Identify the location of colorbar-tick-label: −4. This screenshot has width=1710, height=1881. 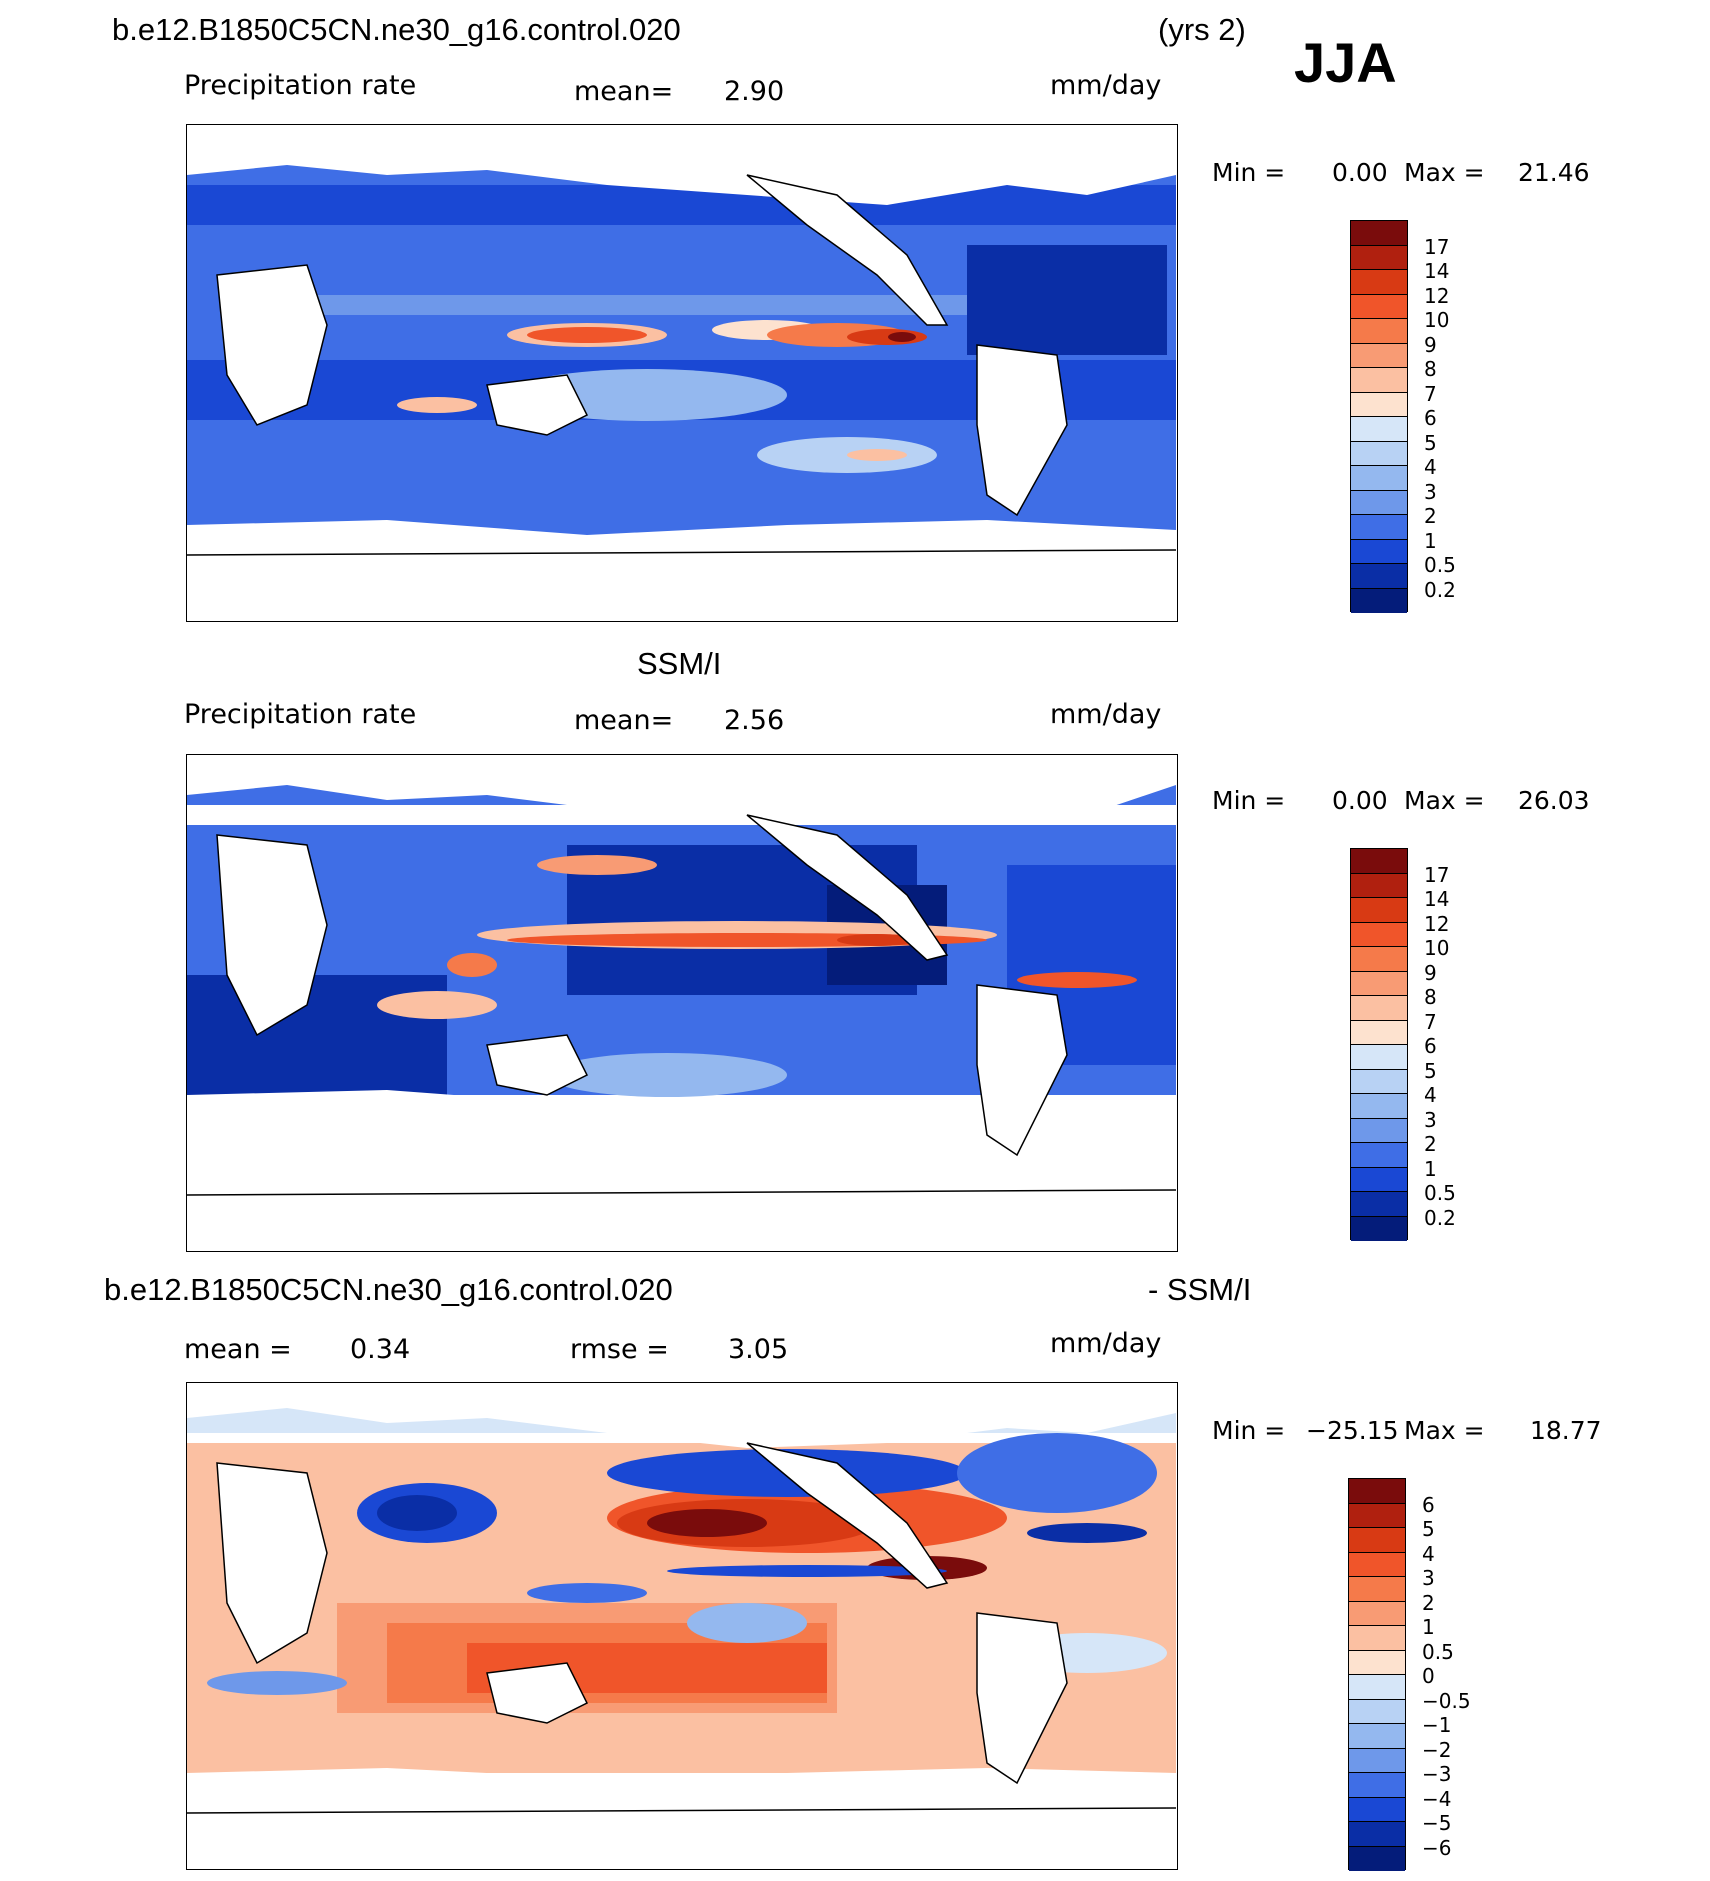
(1437, 1798).